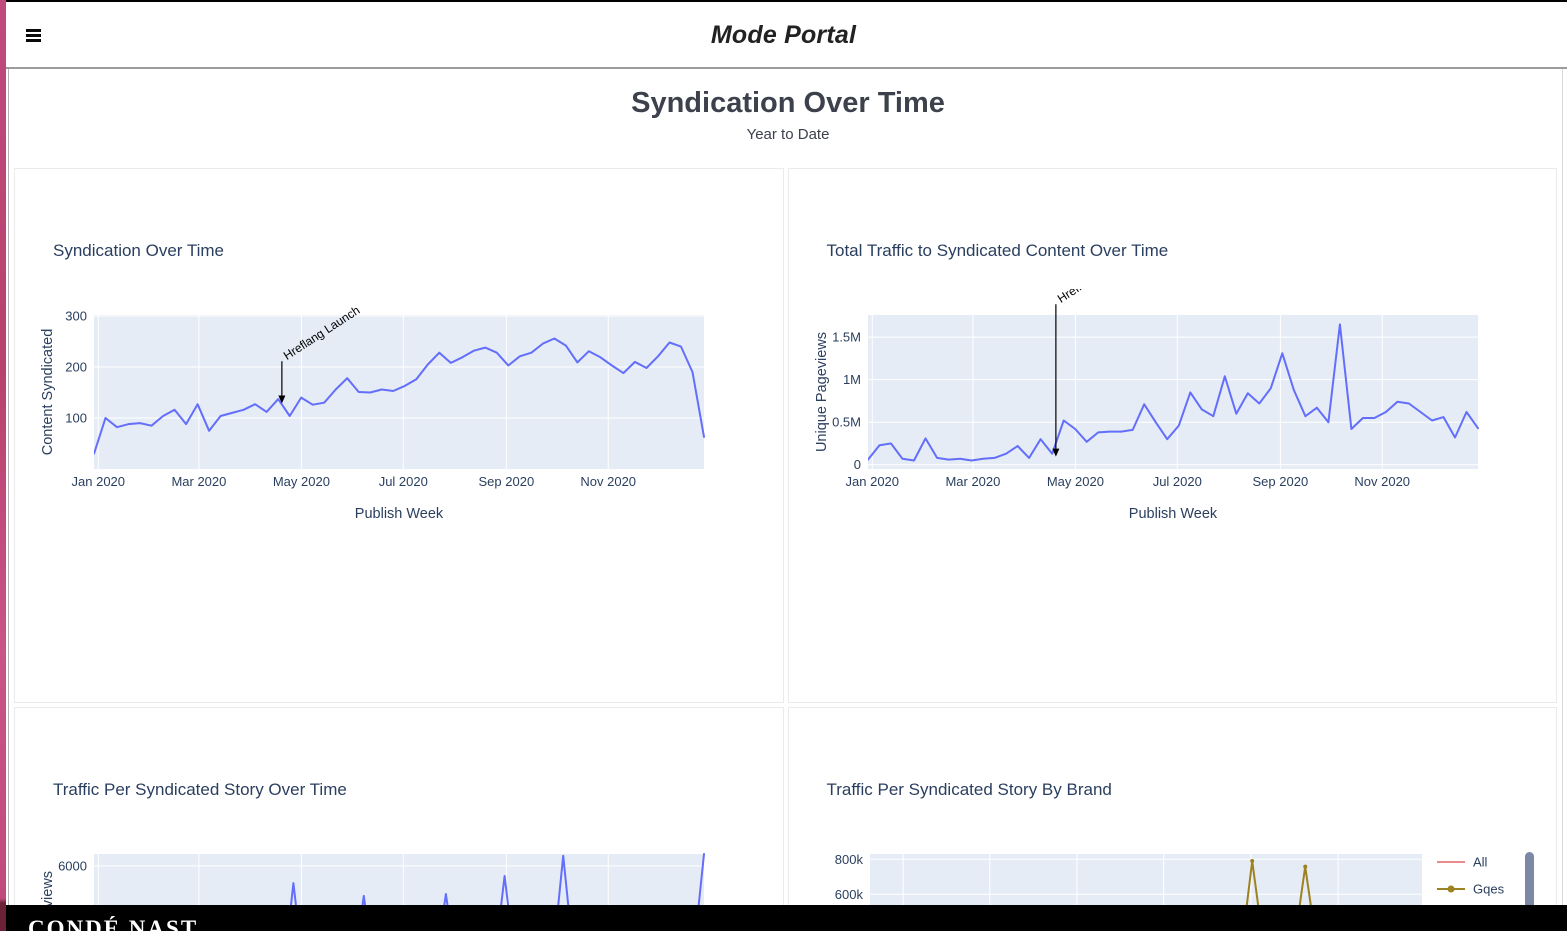 The height and width of the screenshot is (931, 1567). I want to click on content-right-border, so click(1562, 465).